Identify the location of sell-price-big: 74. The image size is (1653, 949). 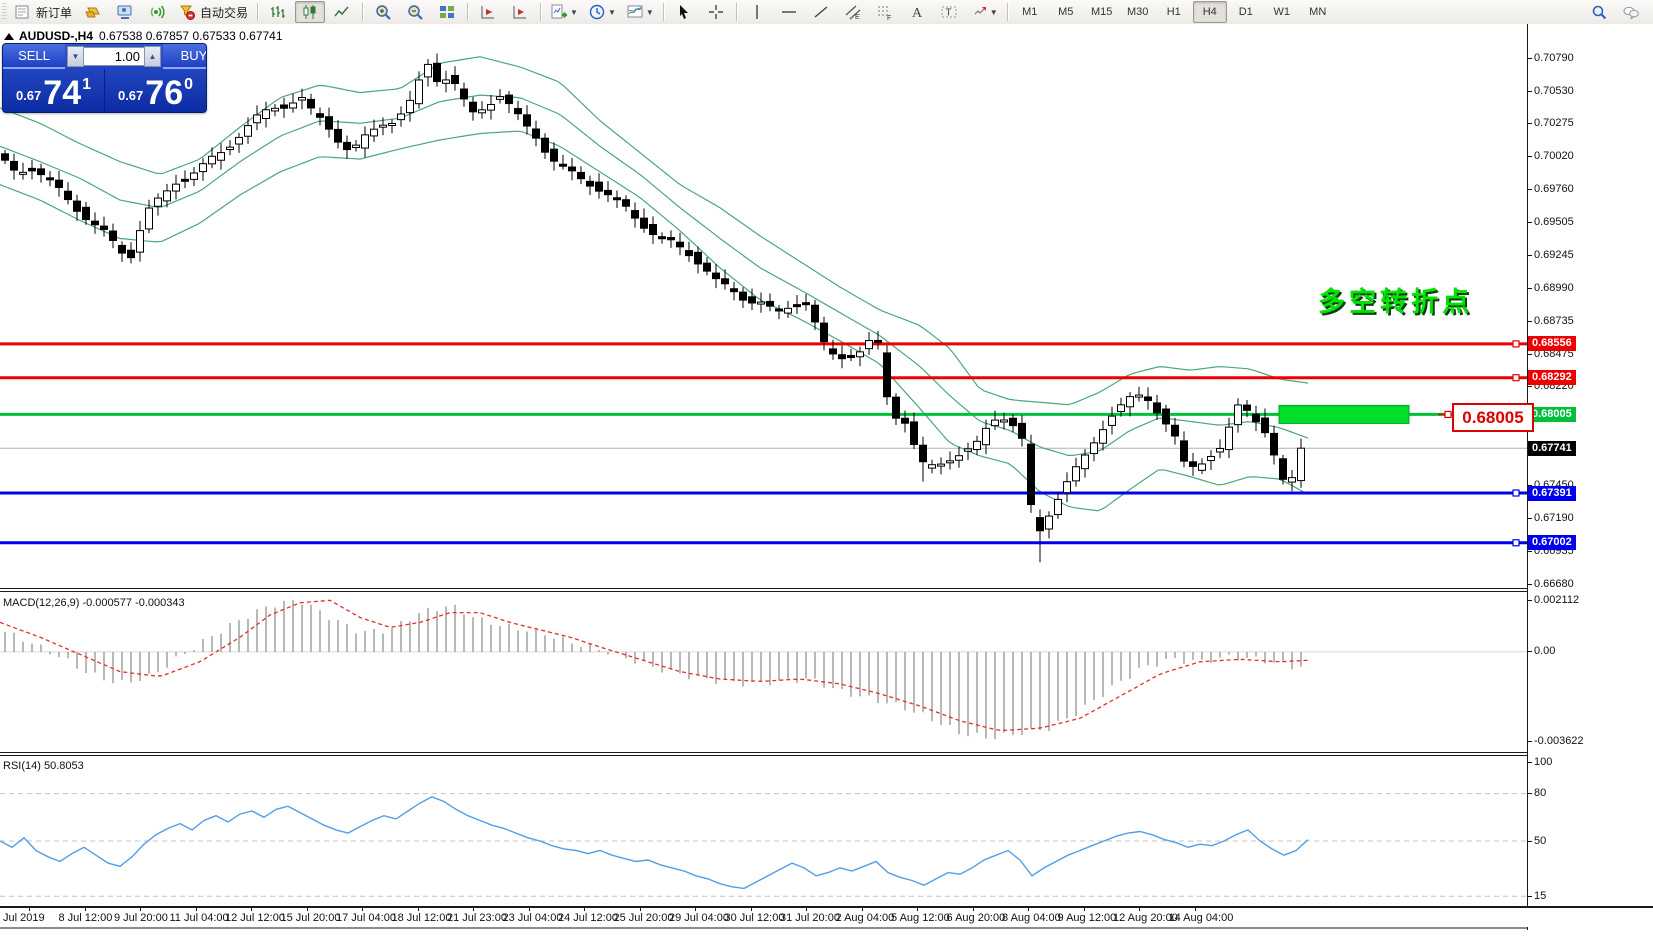
(62, 93).